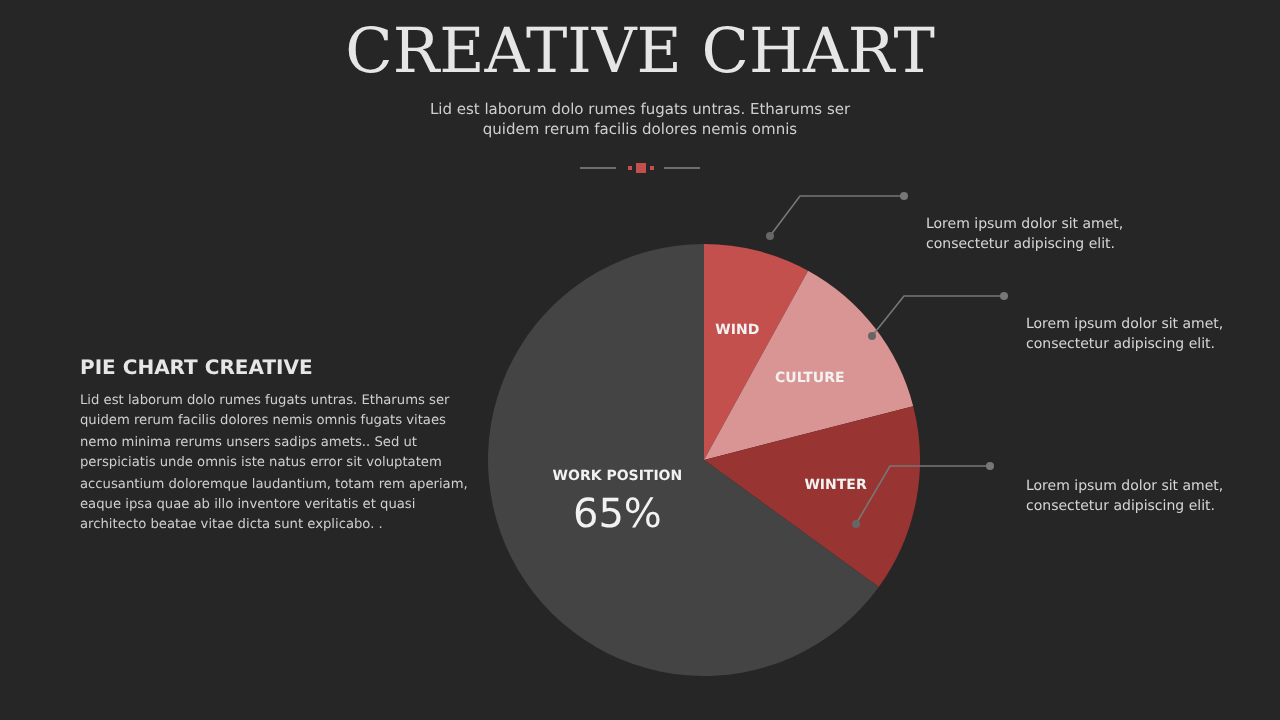  What do you see at coordinates (196, 369) in the screenshot?
I see `text: PIE CHART CREATIVE` at bounding box center [196, 369].